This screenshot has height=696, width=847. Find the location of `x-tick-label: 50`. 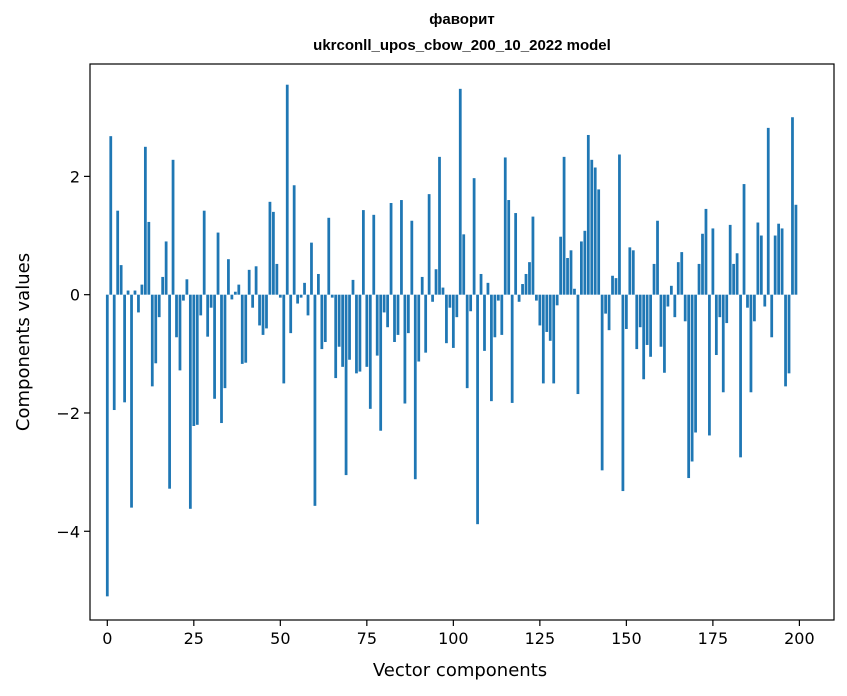

x-tick-label: 50 is located at coordinates (280, 638).